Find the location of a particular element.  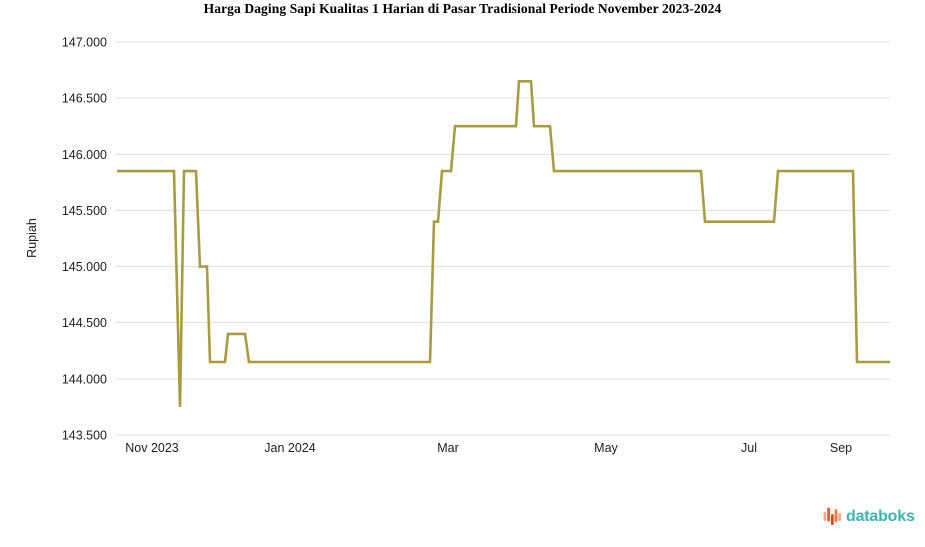

x-tick-label: May is located at coordinates (606, 448).